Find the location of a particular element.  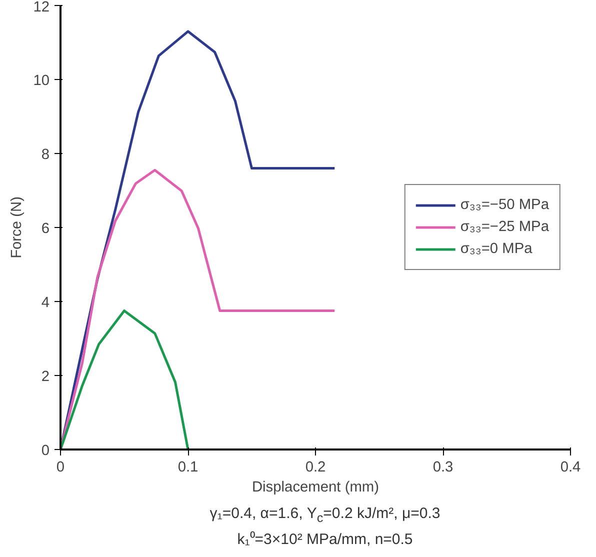

line-series is located at coordinates (125, 380).